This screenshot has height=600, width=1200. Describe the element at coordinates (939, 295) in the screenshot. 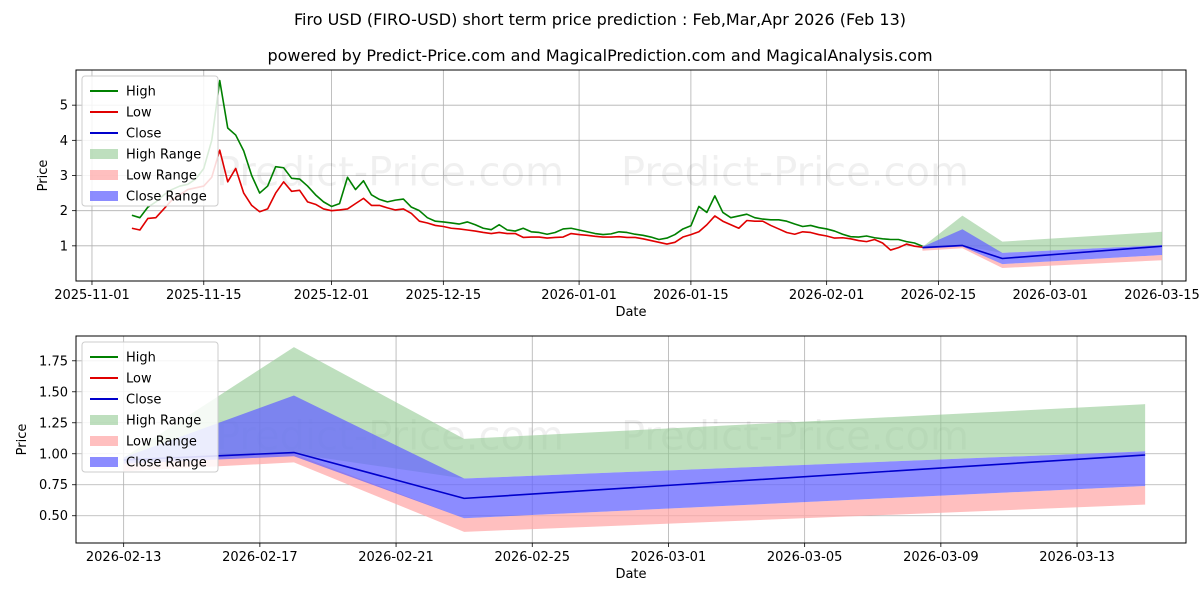

I see `x-tick-label: 2026-02-15` at that location.